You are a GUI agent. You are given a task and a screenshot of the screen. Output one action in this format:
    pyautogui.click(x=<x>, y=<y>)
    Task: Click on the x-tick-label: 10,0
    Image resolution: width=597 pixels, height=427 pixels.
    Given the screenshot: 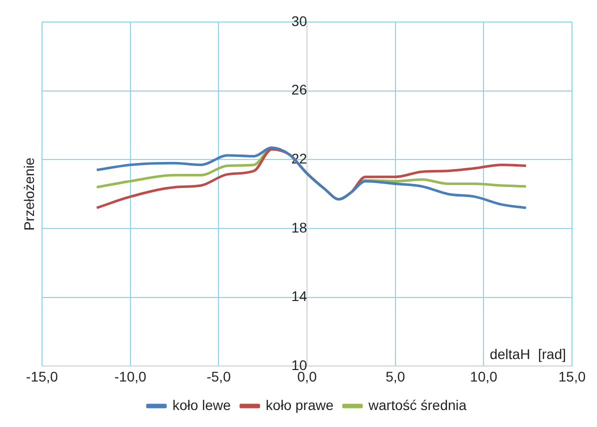 What is the action you would take?
    pyautogui.click(x=484, y=376)
    